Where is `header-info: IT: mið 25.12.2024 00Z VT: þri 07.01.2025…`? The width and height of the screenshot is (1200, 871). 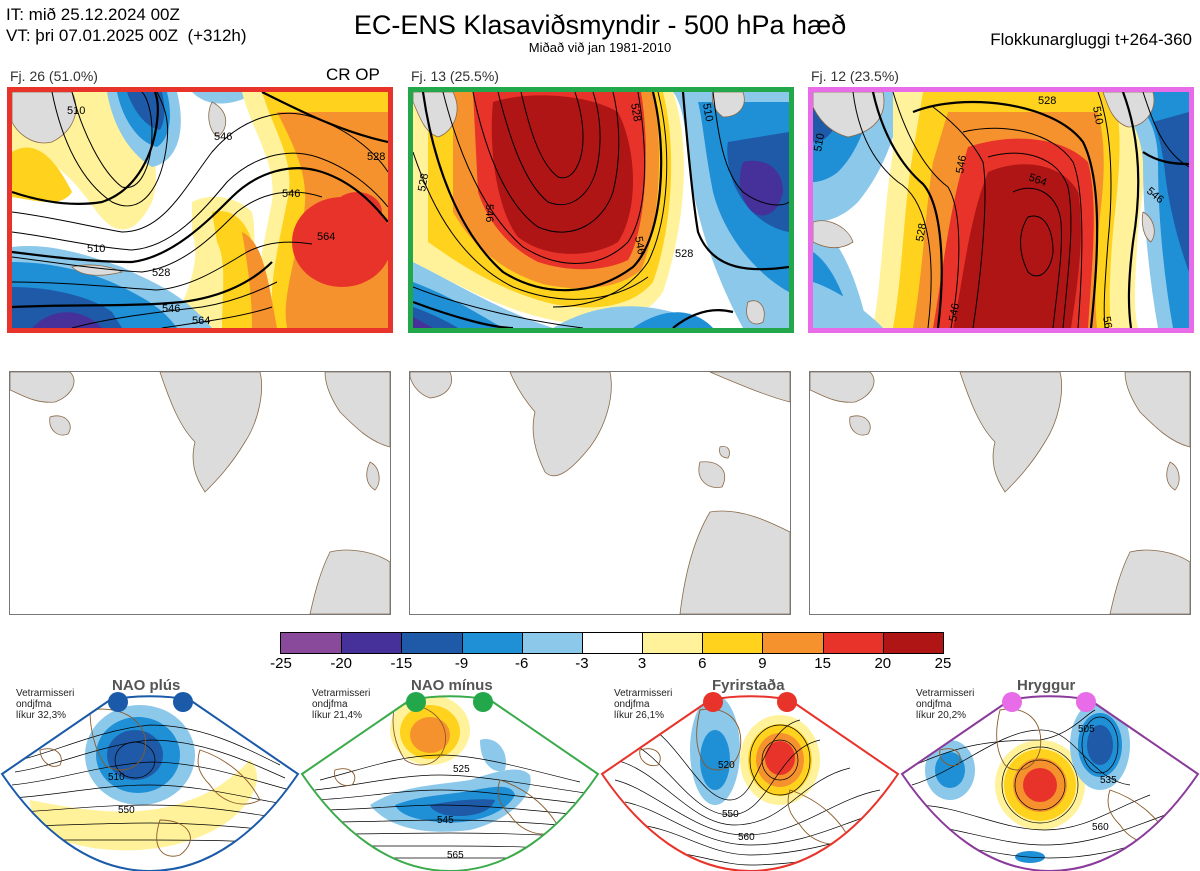
header-info: IT: mið 25.12.2024 00Z VT: þri 07.01.2025… is located at coordinates (126, 25).